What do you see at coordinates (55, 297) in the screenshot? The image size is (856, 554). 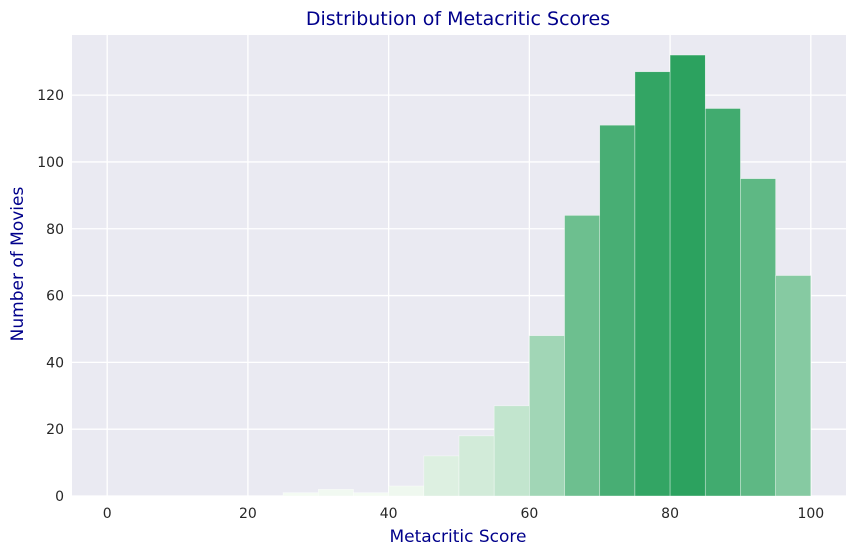 I see `y-tick-label: 60` at bounding box center [55, 297].